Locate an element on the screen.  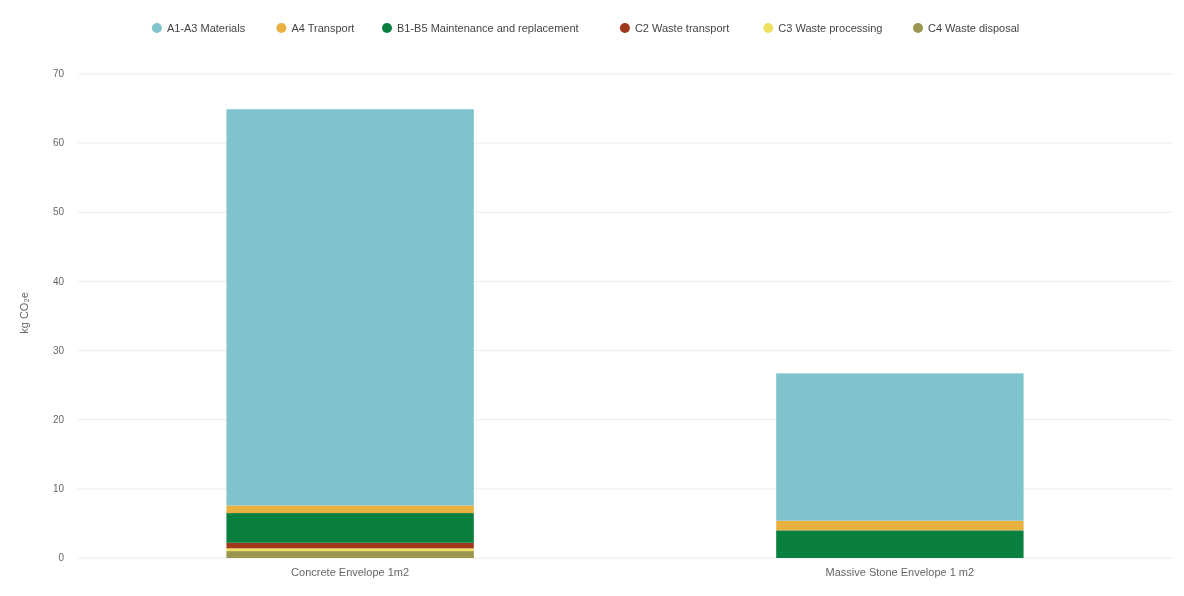
legend-label: C3 Waste processing is located at coordinates (830, 27).